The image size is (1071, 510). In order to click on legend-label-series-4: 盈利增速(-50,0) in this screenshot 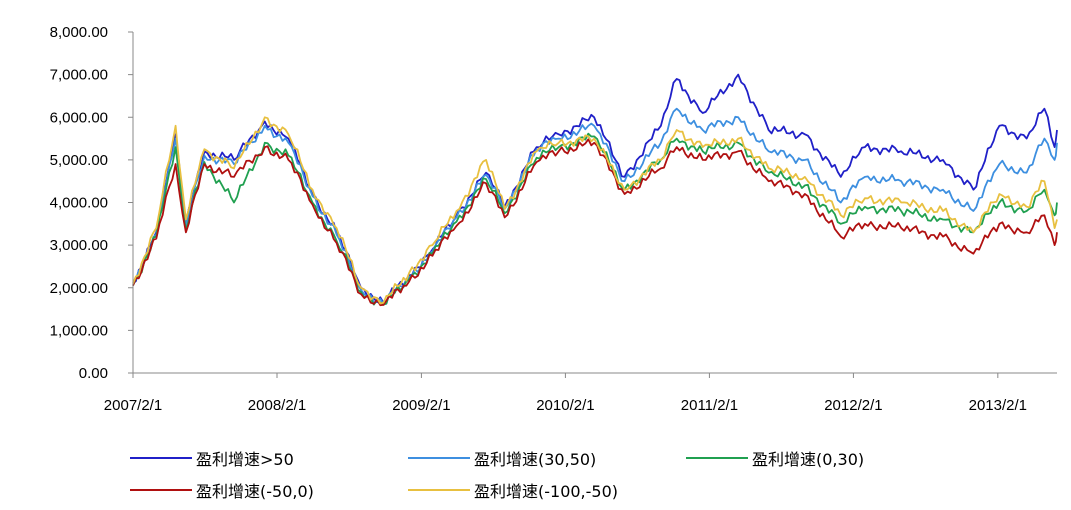, I will do `click(255, 491)`.